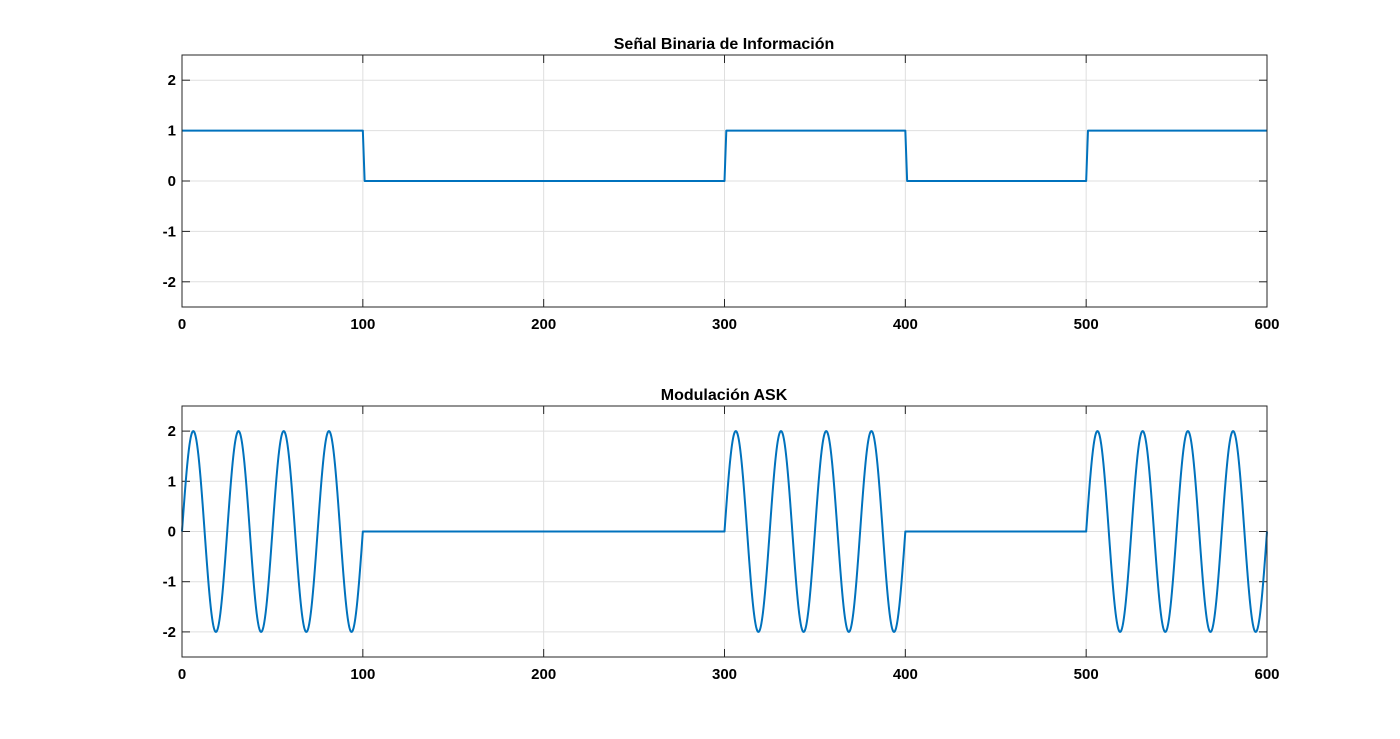 The height and width of the screenshot is (739, 1400). Describe the element at coordinates (169, 632) in the screenshot. I see `ask-modulation-y-tick-label: -2` at that location.